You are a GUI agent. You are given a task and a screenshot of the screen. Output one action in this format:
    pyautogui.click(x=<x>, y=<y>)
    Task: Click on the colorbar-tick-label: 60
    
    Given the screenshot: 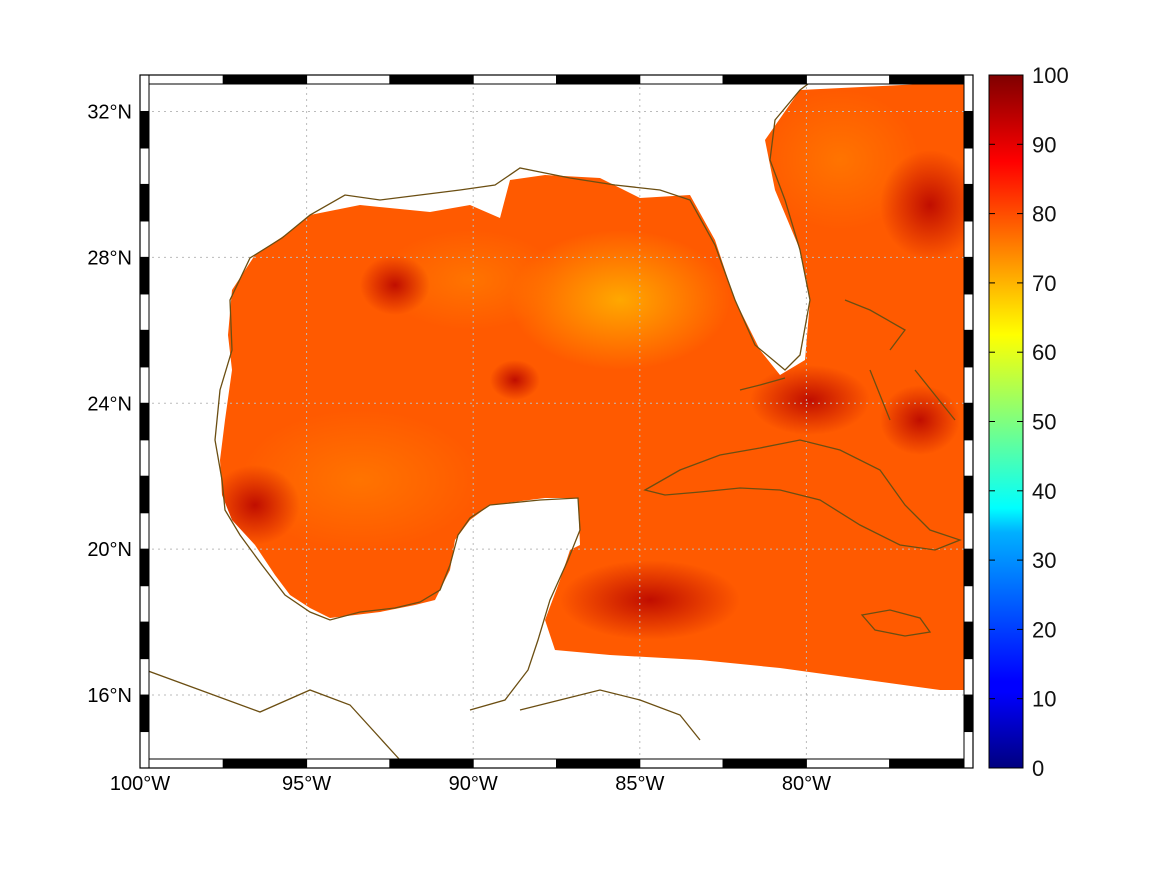 What is the action you would take?
    pyautogui.click(x=1044, y=352)
    